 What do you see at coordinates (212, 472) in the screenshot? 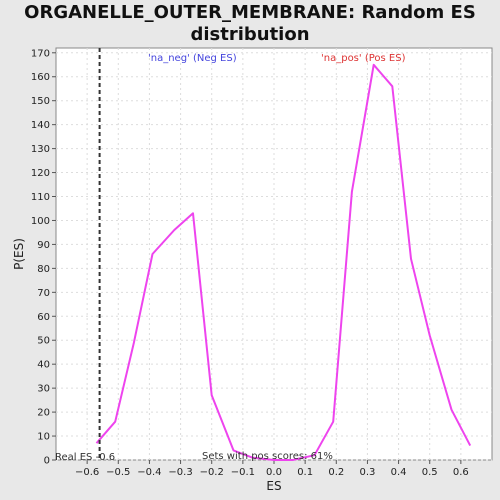
I see `x-tick-label: −0.2` at bounding box center [212, 472].